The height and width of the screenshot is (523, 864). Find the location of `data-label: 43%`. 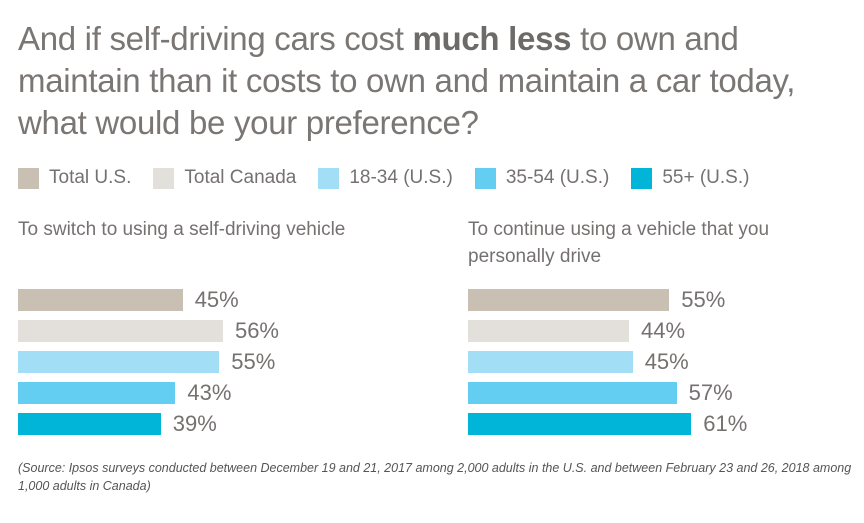

data-label: 43% is located at coordinates (209, 392).